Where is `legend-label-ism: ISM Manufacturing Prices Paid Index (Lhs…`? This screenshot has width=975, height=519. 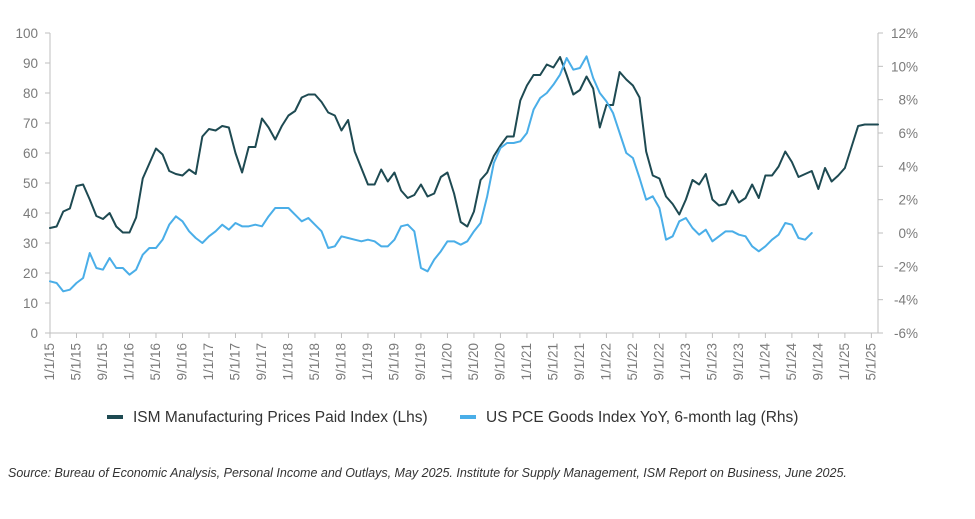
legend-label-ism: ISM Manufacturing Prices Paid Index (Lhs… is located at coordinates (280, 417).